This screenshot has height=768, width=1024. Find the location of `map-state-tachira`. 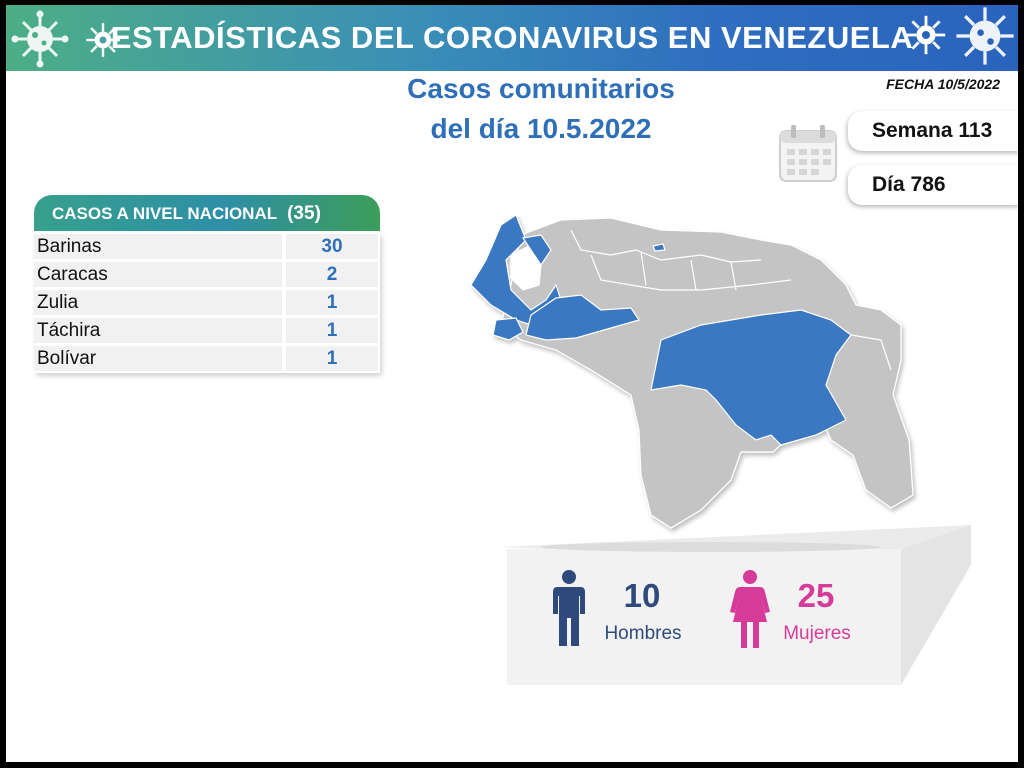

map-state-tachira is located at coordinates (508, 329).